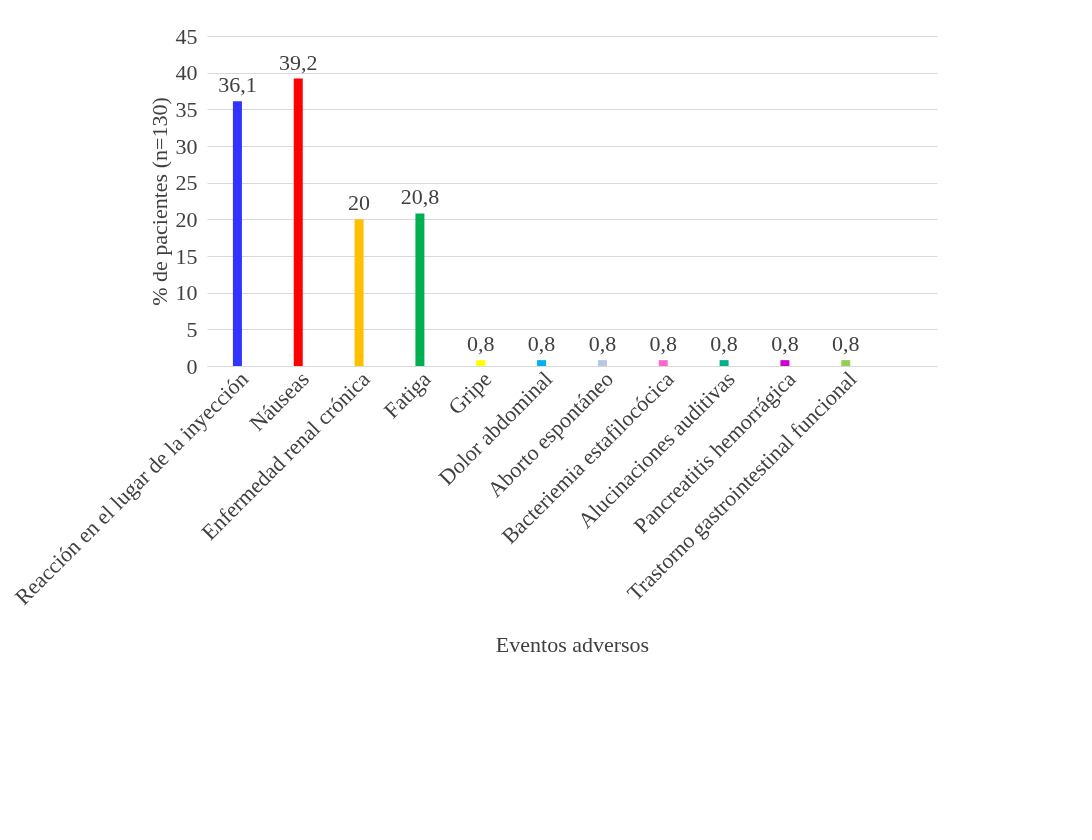 The image size is (1092, 840). I want to click on y-tick-label: 10, so click(186, 293).